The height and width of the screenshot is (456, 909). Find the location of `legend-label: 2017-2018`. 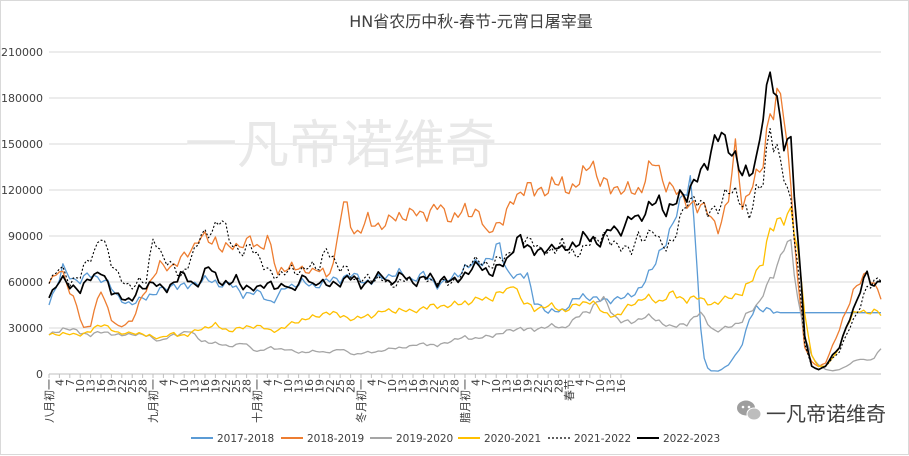

legend-label: 2017-2018 is located at coordinates (245, 439).